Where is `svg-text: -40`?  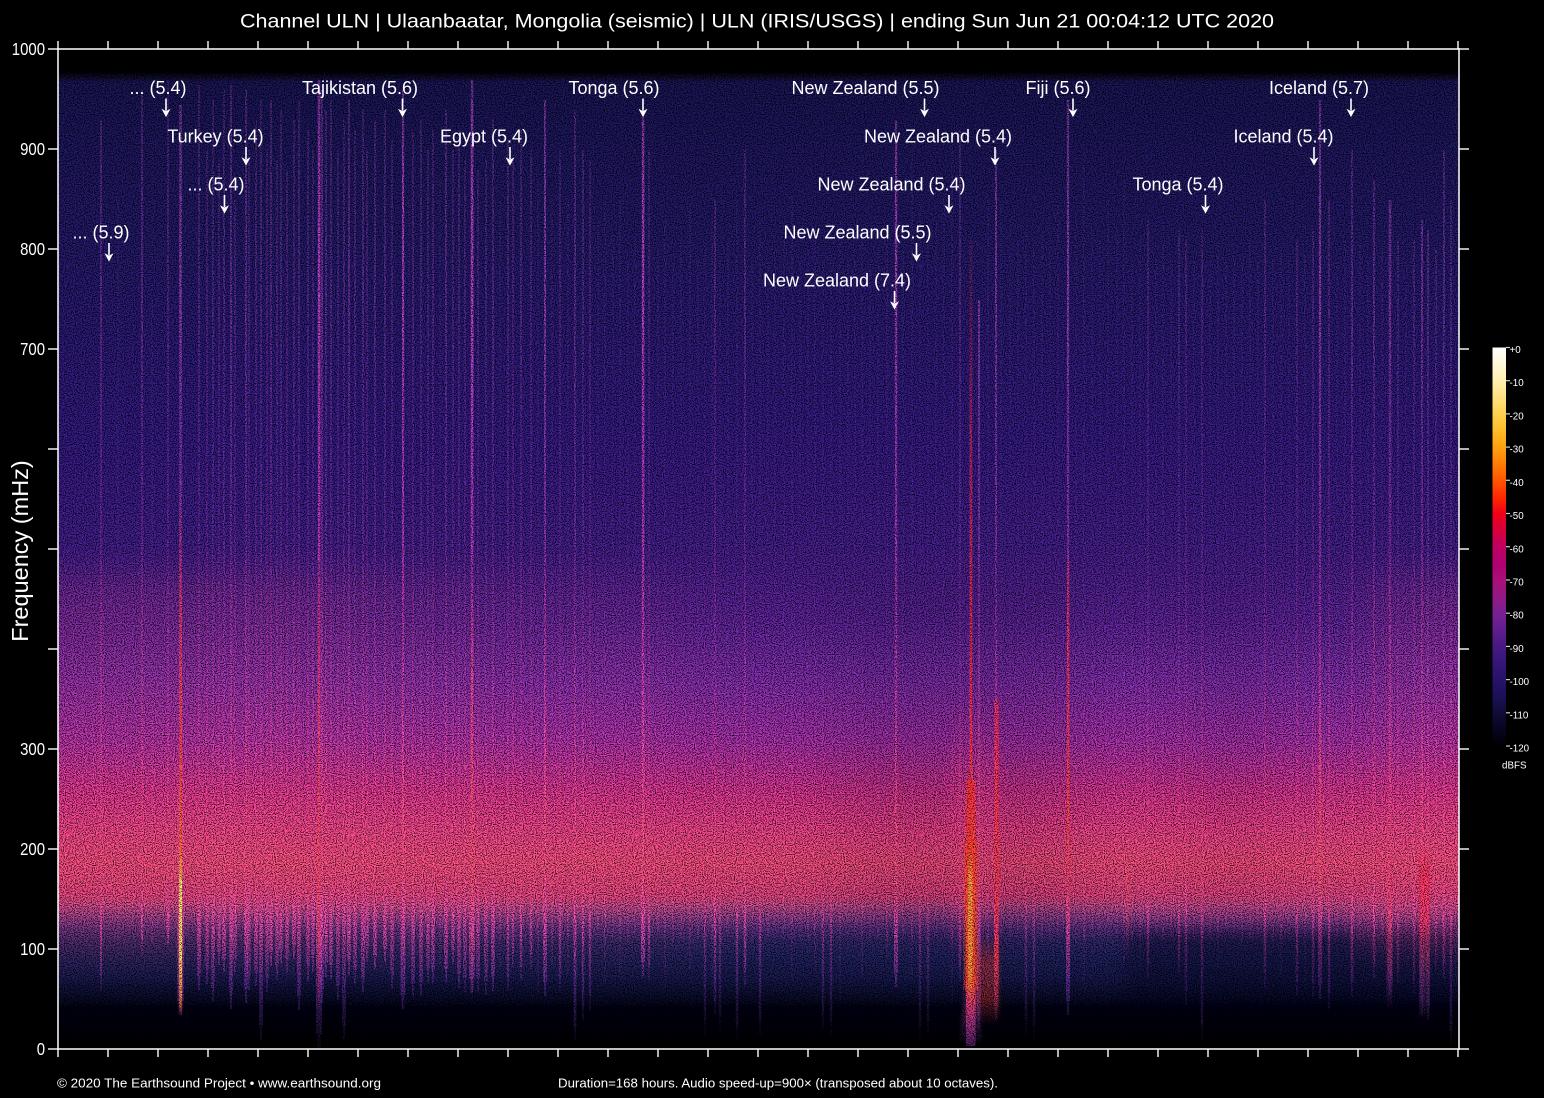
svg-text: -40 is located at coordinates (1517, 483).